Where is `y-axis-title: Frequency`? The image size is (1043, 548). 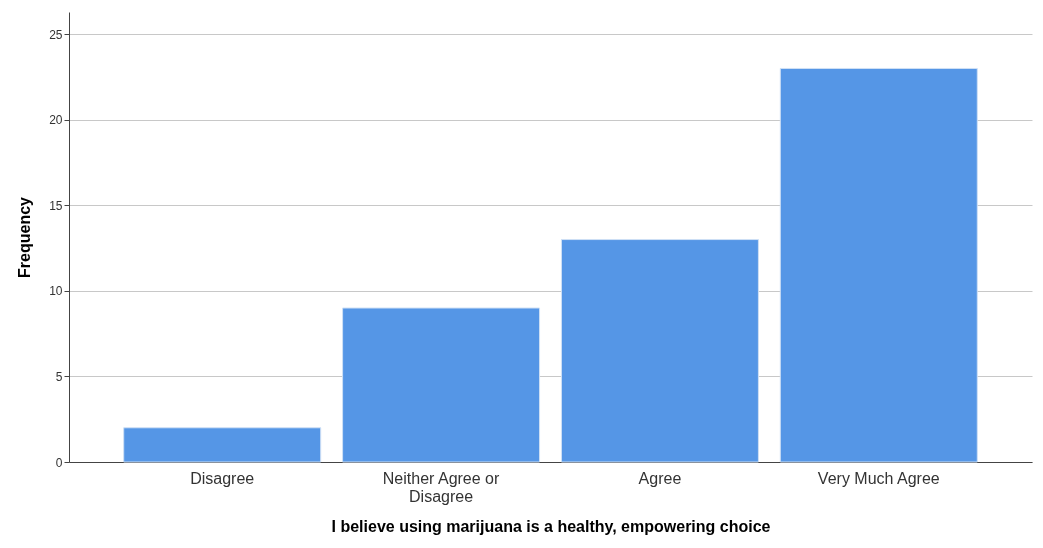
y-axis-title: Frequency is located at coordinates (25, 237).